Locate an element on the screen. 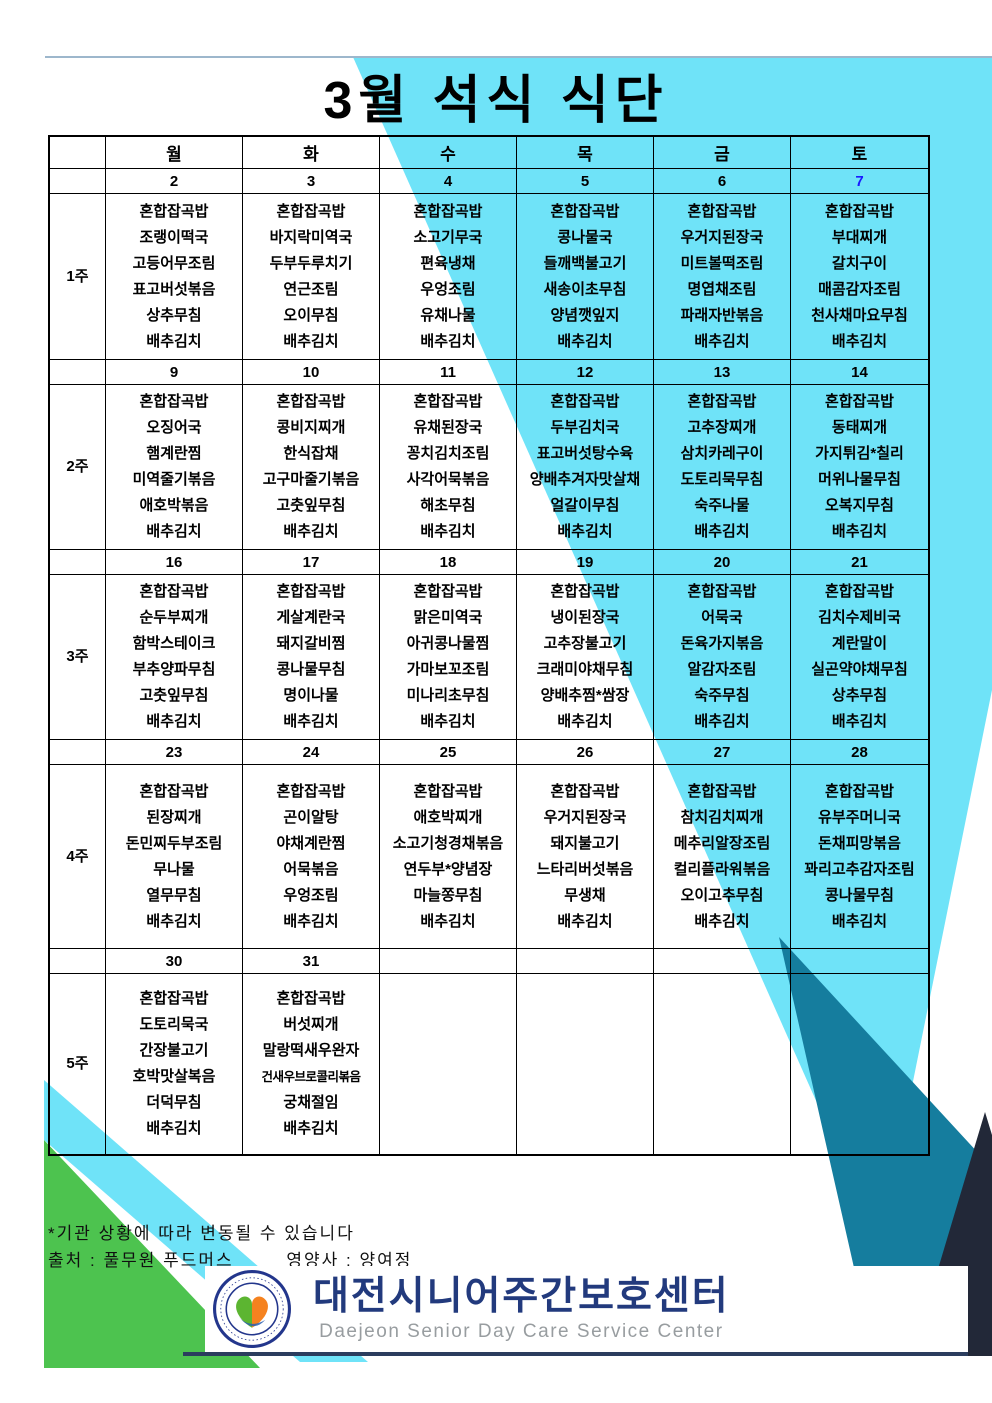 The width and height of the screenshot is (992, 1403). menu-cell: 혼합잡곡밥 소고기무국 편육냉채 우엉조림 유채나물 배추김치 is located at coordinates (448, 277).